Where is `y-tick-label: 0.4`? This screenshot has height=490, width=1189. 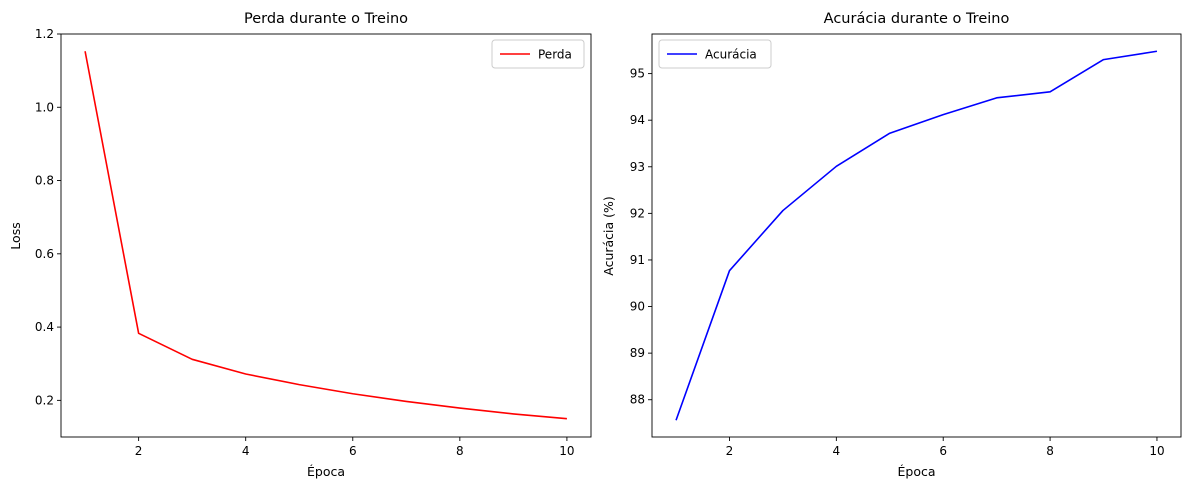
y-tick-label: 0.4 is located at coordinates (44, 327).